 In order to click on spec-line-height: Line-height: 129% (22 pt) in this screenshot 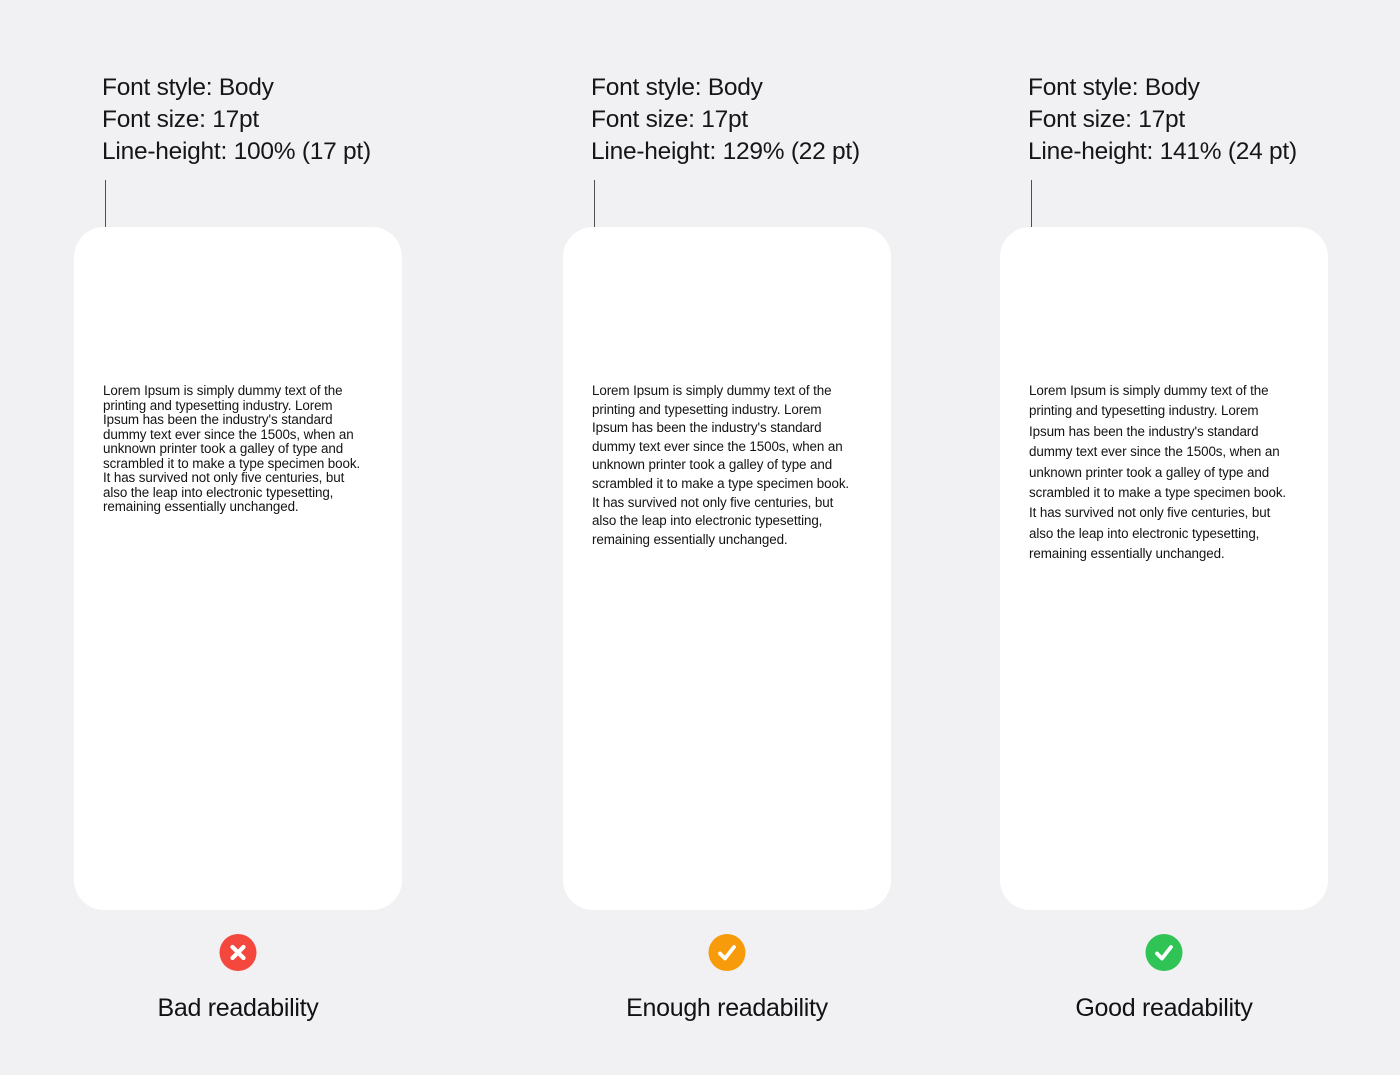, I will do `click(725, 151)`.